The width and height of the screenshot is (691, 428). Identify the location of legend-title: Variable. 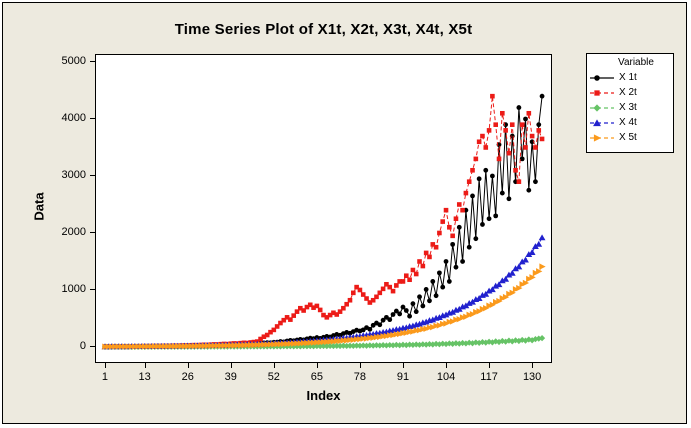
(636, 62).